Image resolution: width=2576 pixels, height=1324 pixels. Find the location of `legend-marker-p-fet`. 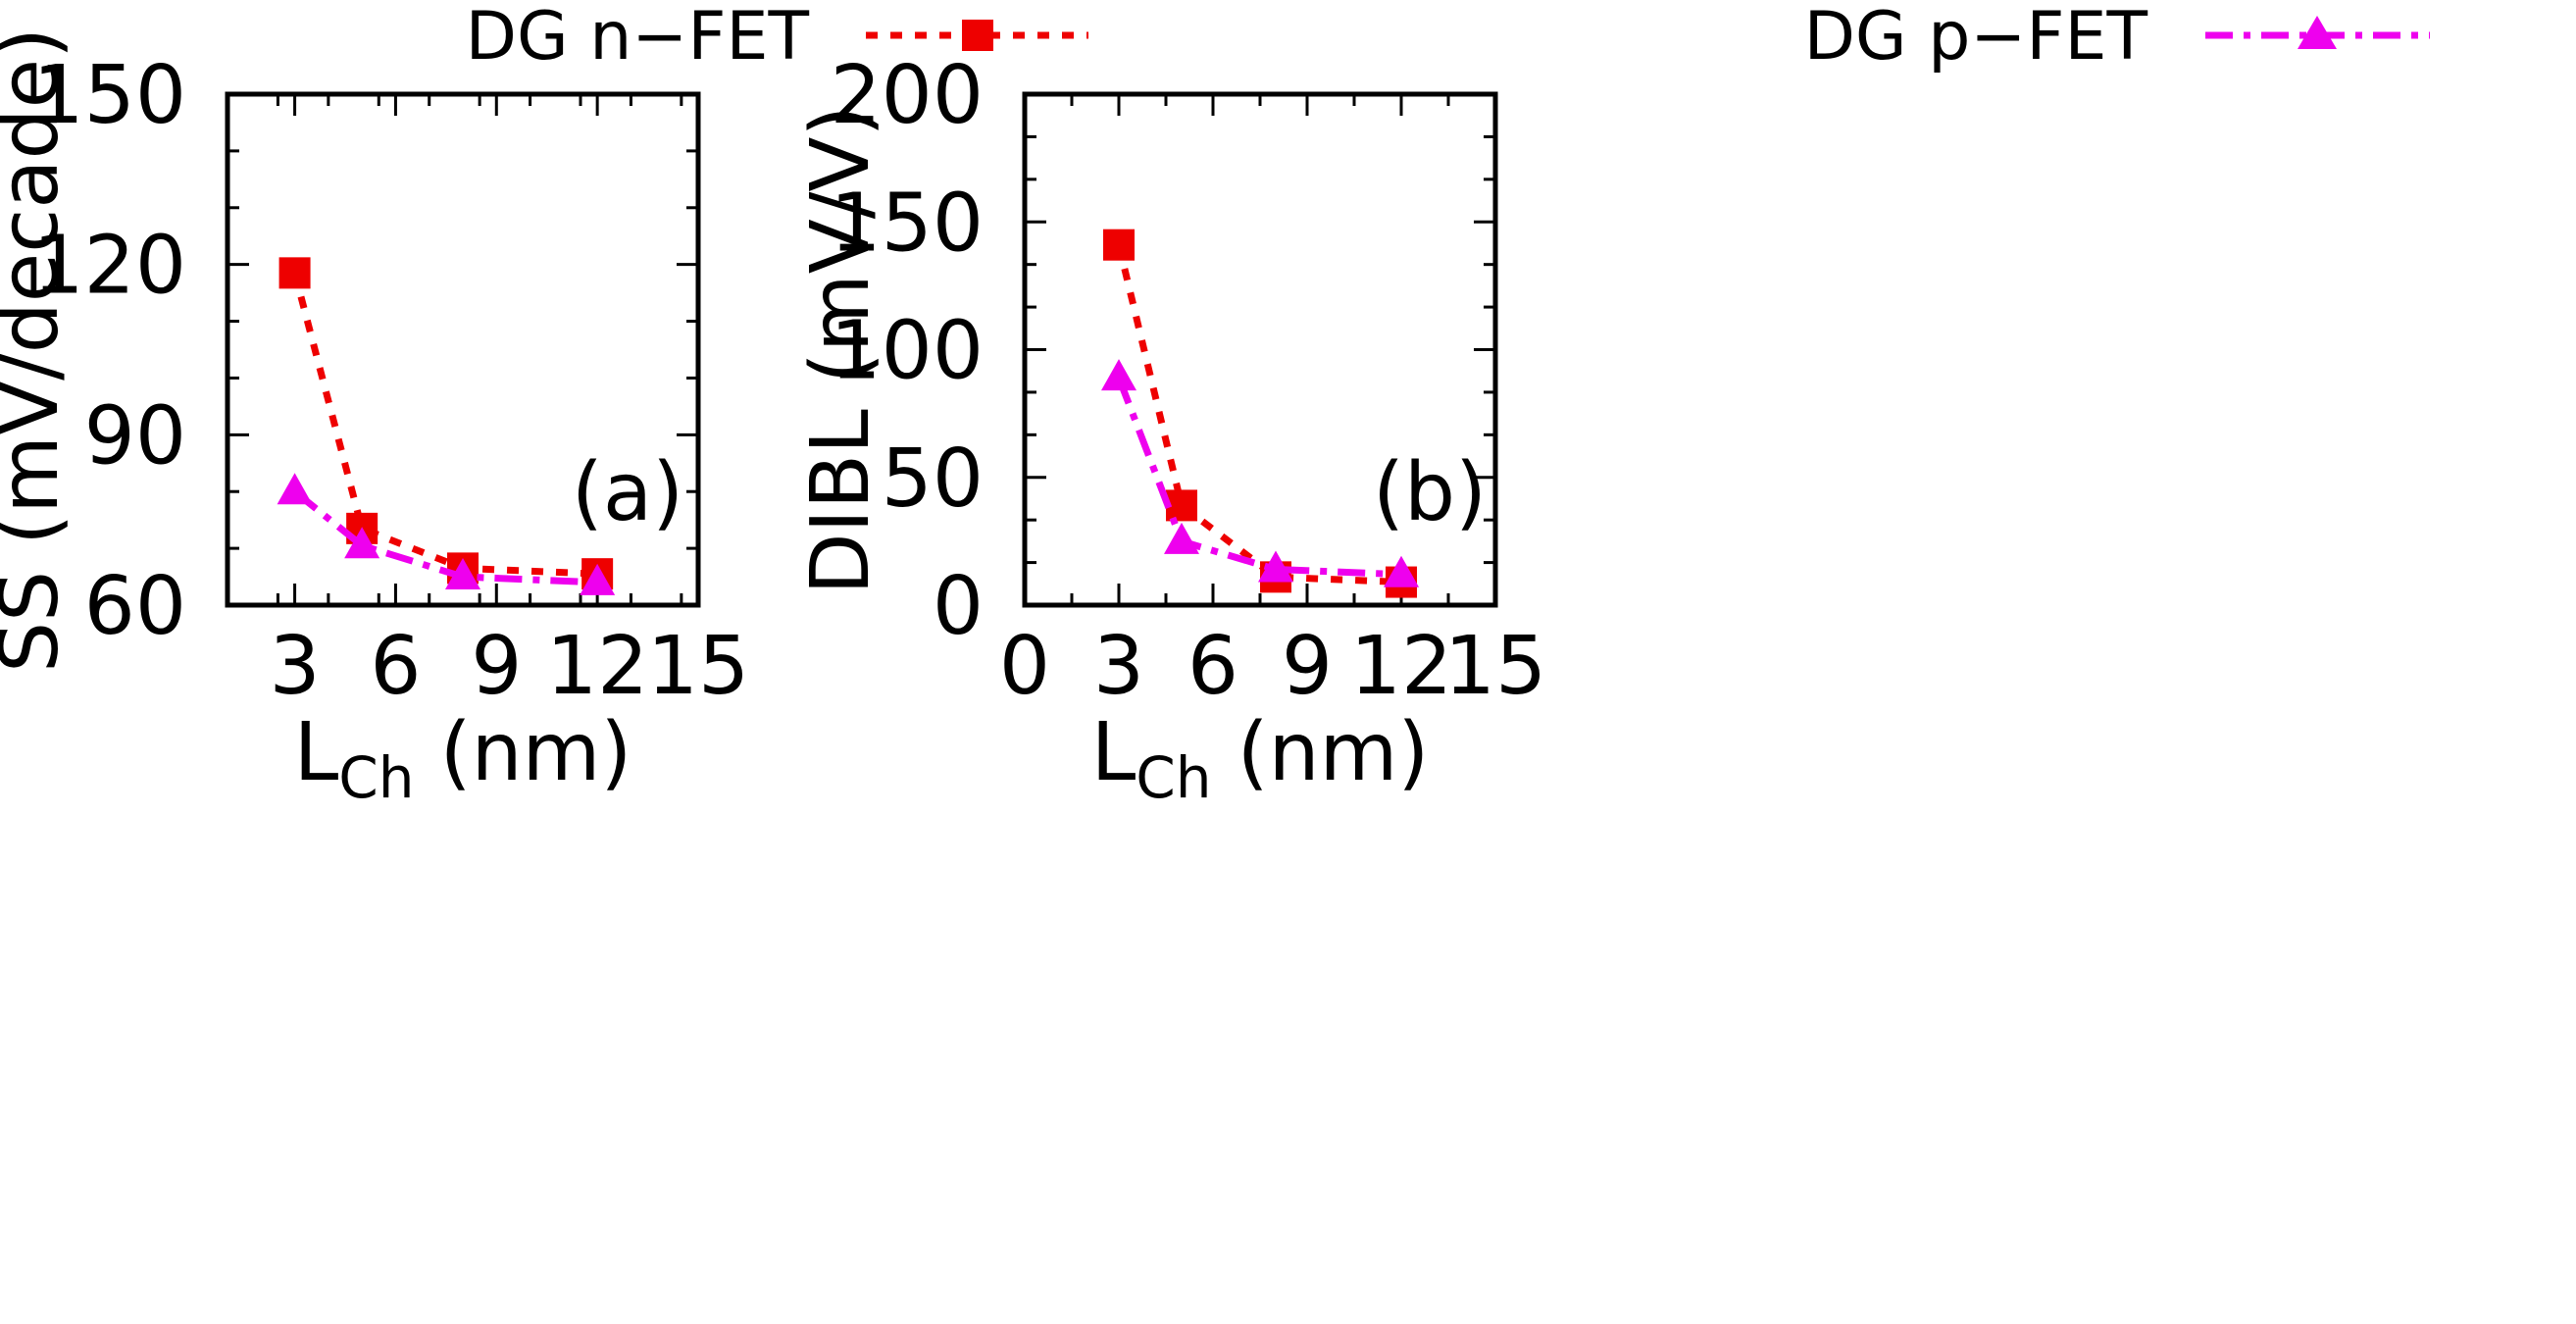

legend-marker-p-fet is located at coordinates (2317, 32).